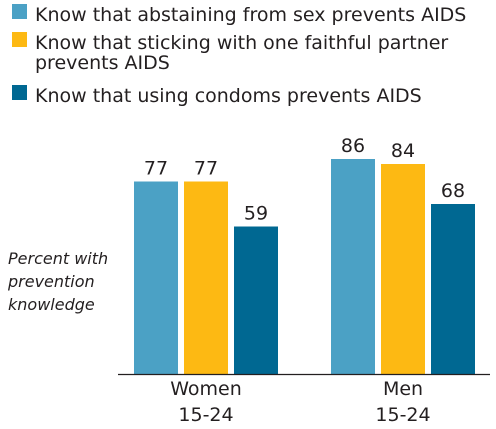 The height and width of the screenshot is (429, 496). Describe the element at coordinates (51, 281) in the screenshot. I see `y-axis-label-line: prevention` at that location.